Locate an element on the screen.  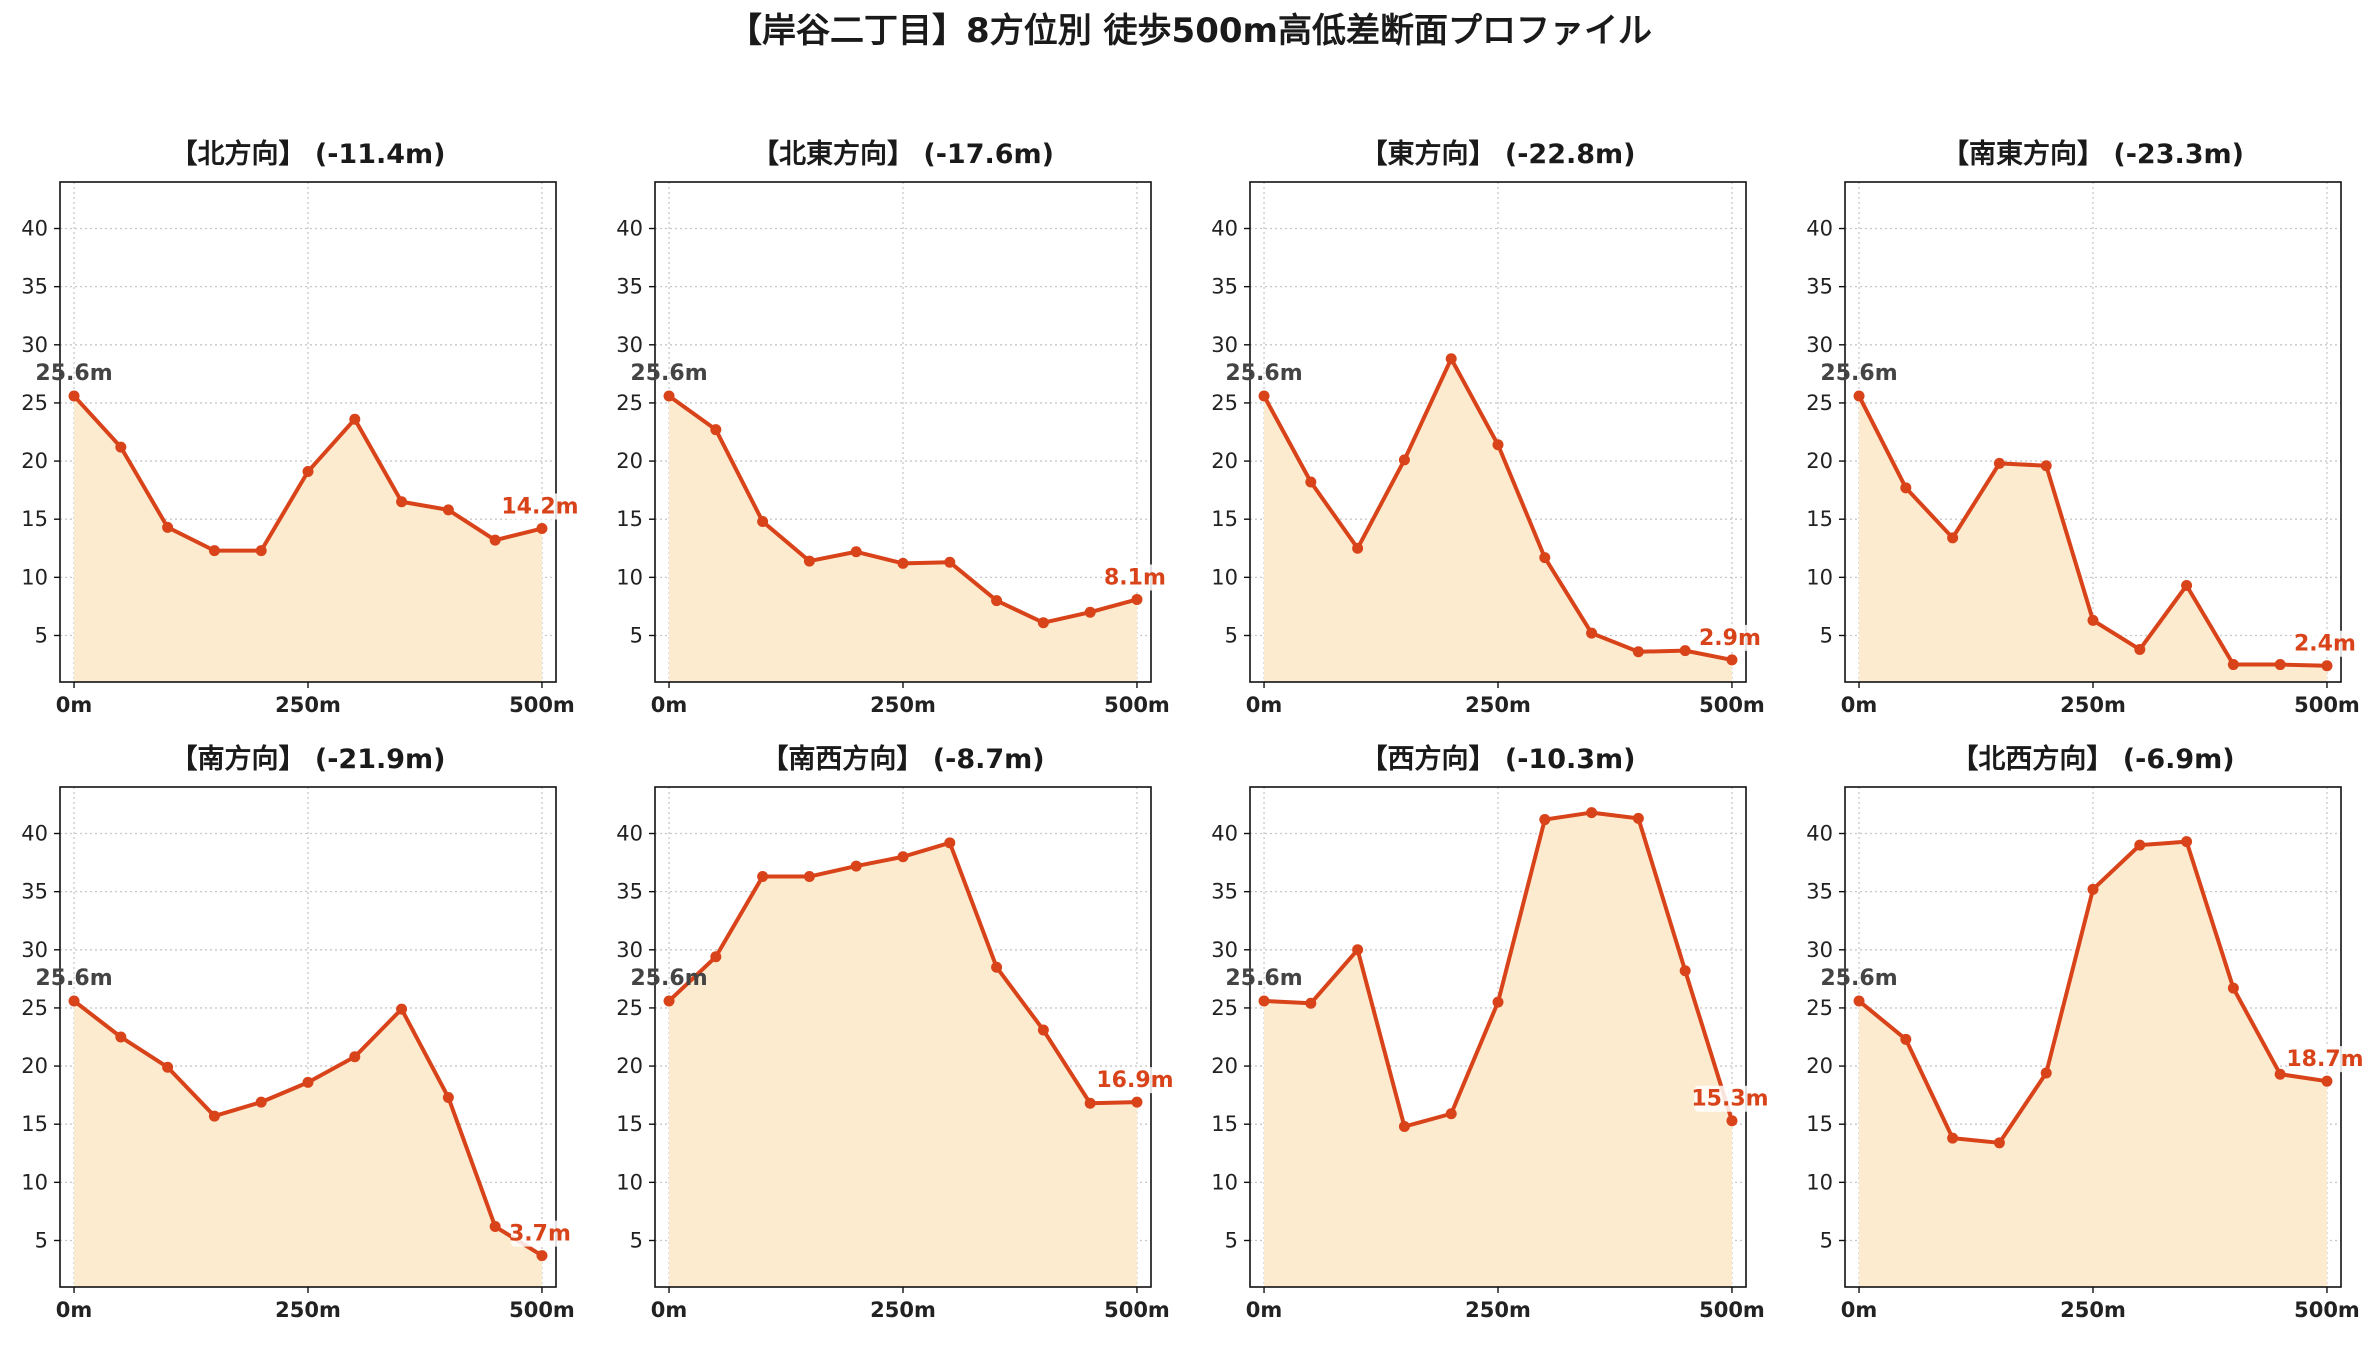
end-elevation-label: 2.4m is located at coordinates (2325, 644).